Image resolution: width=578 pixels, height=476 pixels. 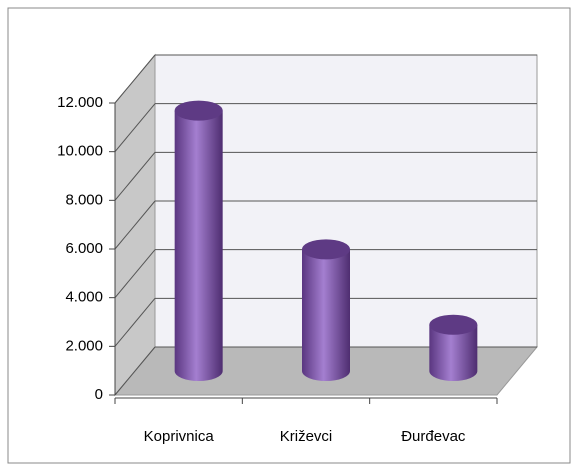 I want to click on y-tick-label: 10.000, so click(x=80, y=151).